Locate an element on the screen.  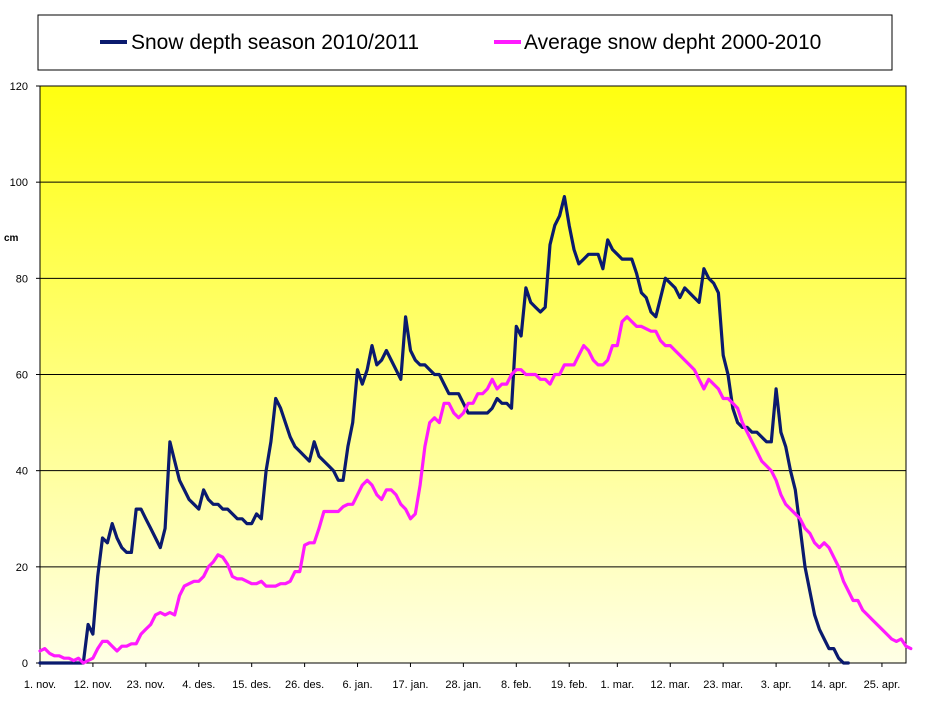
x-tick-label: 14. apr. is located at coordinates (829, 685).